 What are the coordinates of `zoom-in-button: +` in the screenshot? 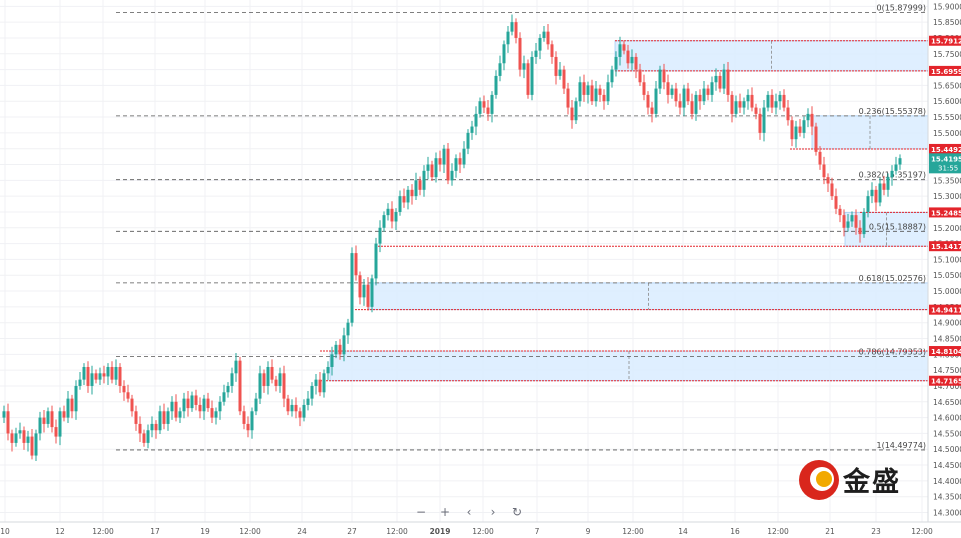 It's located at (445, 512).